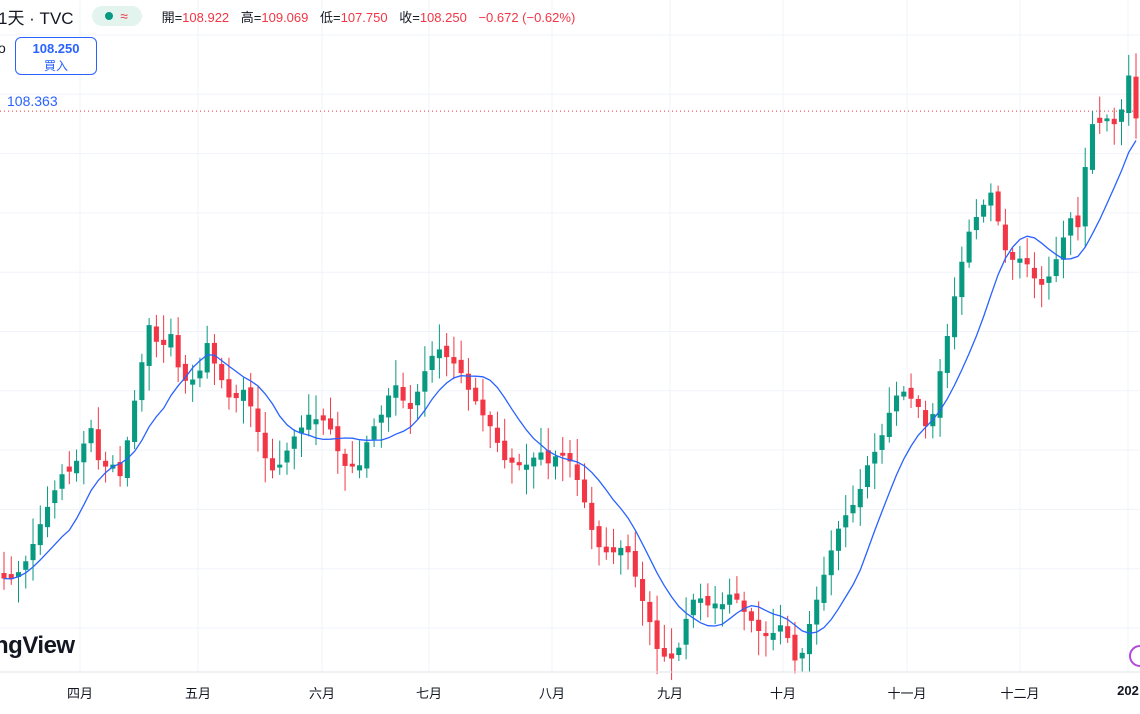 The height and width of the screenshot is (714, 1140). What do you see at coordinates (37, 18) in the screenshot?
I see `symbol-title: 1天 · TVC` at bounding box center [37, 18].